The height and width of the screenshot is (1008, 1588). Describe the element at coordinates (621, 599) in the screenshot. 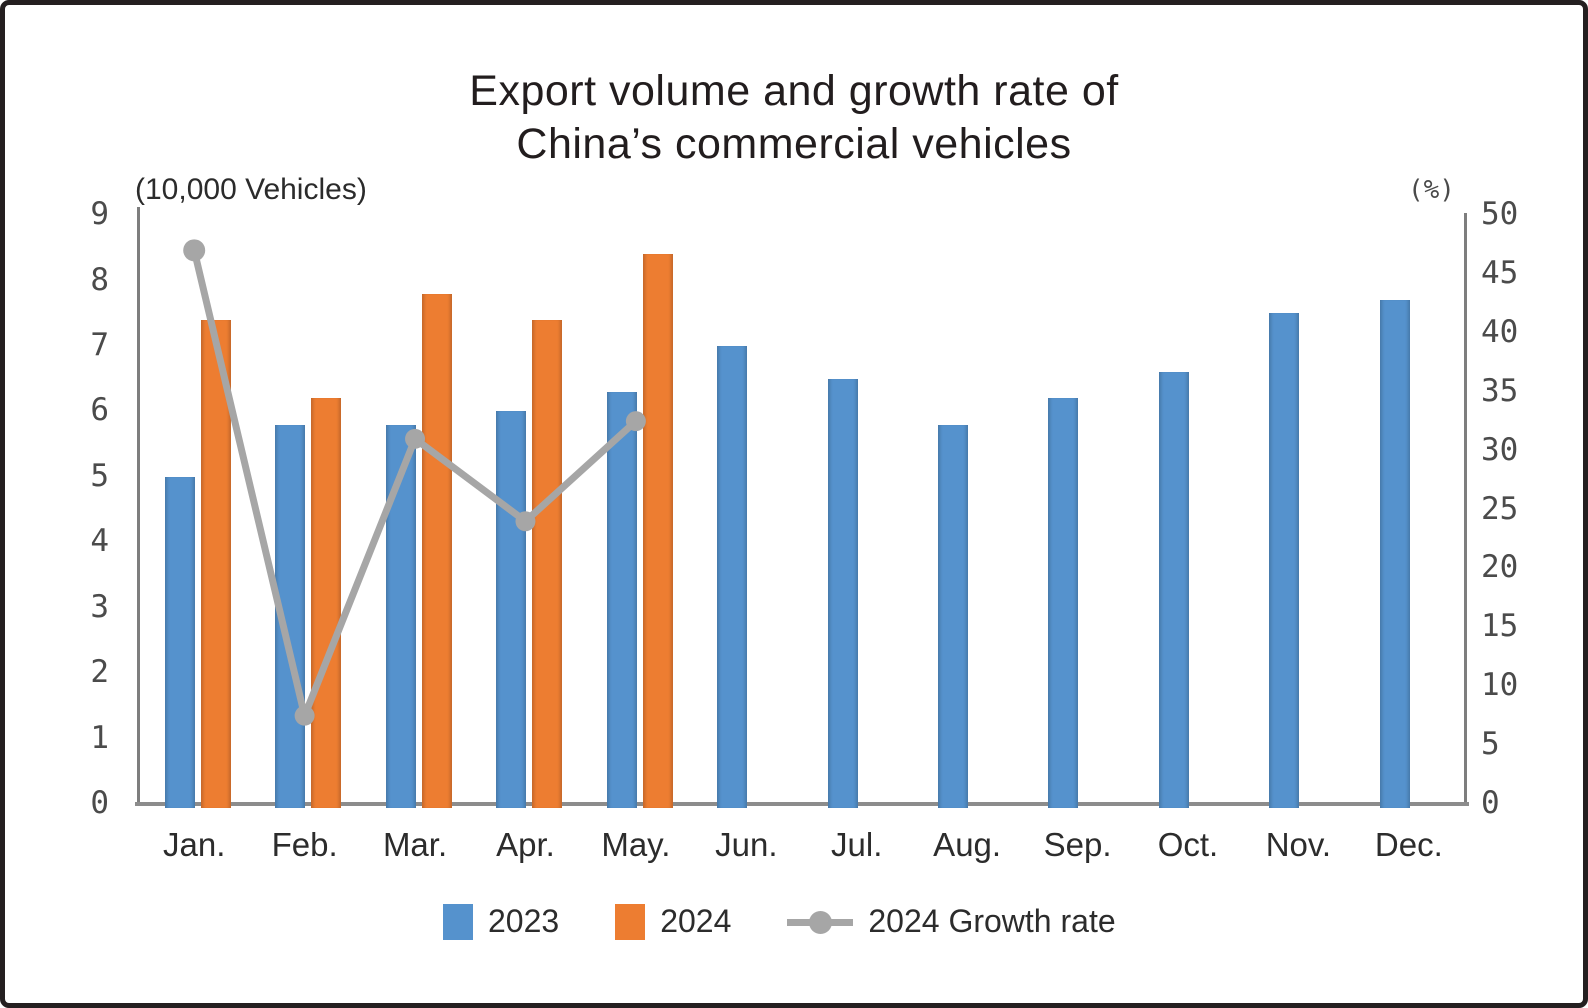

I see `bar-2023-May` at that location.